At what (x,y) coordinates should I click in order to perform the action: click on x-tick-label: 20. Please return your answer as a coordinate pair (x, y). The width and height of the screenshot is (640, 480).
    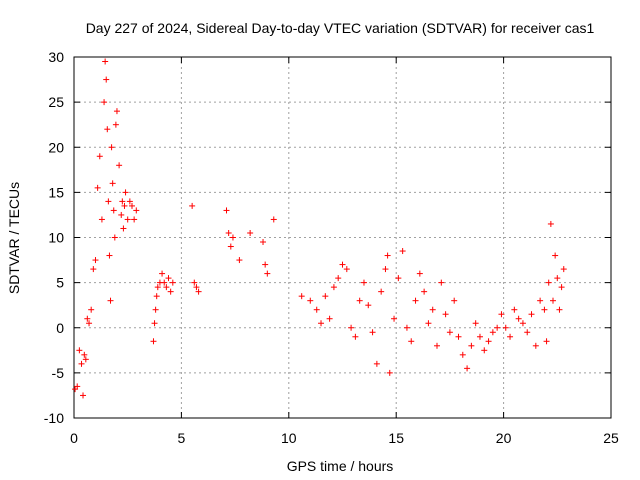
    Looking at the image, I should click on (504, 438).